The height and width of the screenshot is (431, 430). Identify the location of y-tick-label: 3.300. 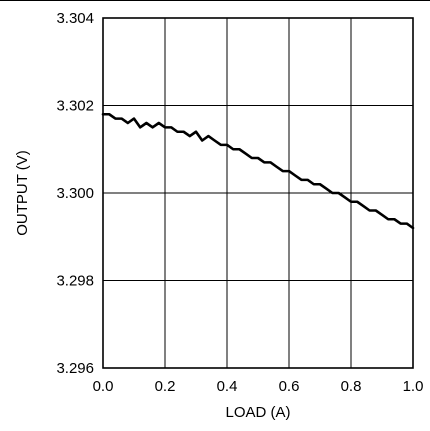
(75, 193).